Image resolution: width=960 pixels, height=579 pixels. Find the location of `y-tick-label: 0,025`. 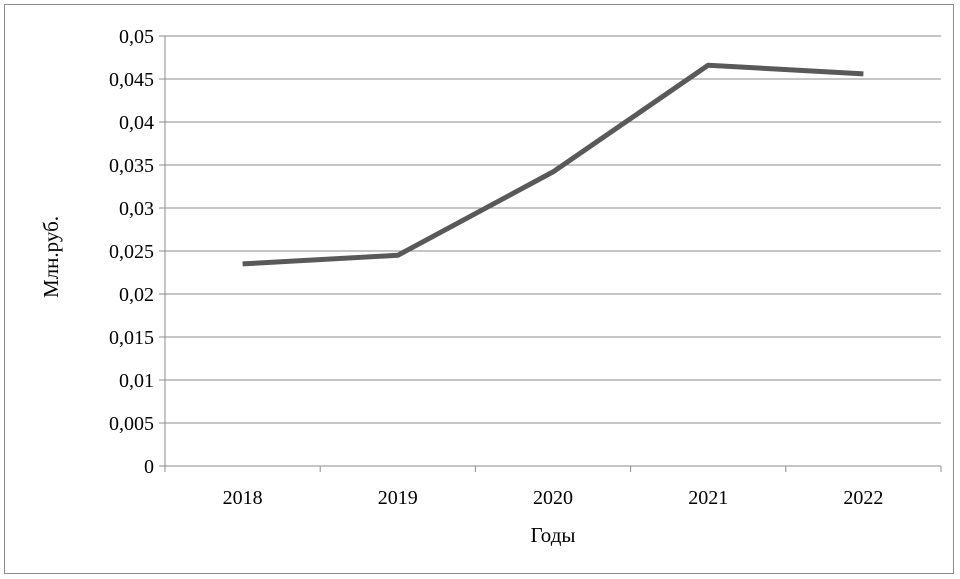

y-tick-label: 0,025 is located at coordinates (131, 252).